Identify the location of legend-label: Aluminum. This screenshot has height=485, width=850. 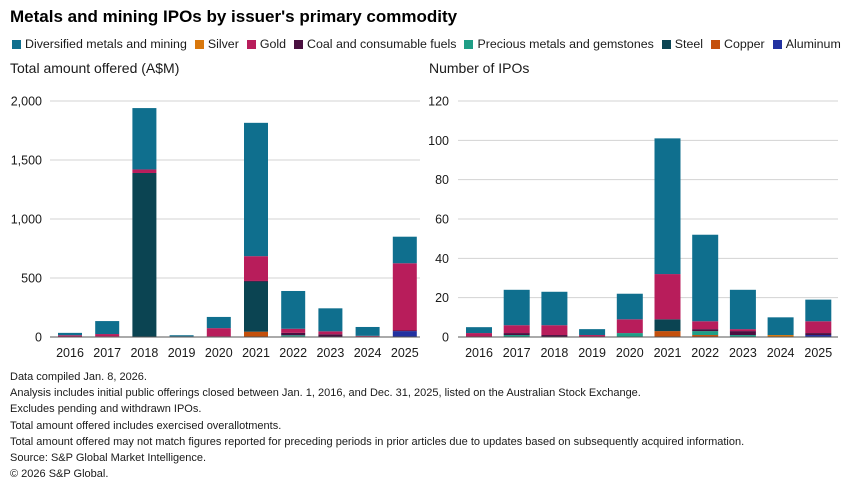
(813, 44).